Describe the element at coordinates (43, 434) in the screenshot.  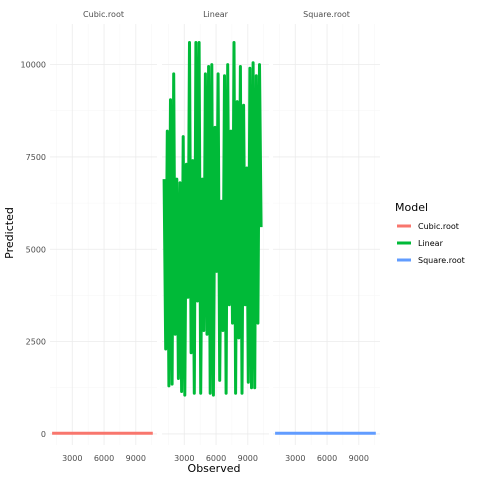
I see `y-tick-label: 0` at that location.